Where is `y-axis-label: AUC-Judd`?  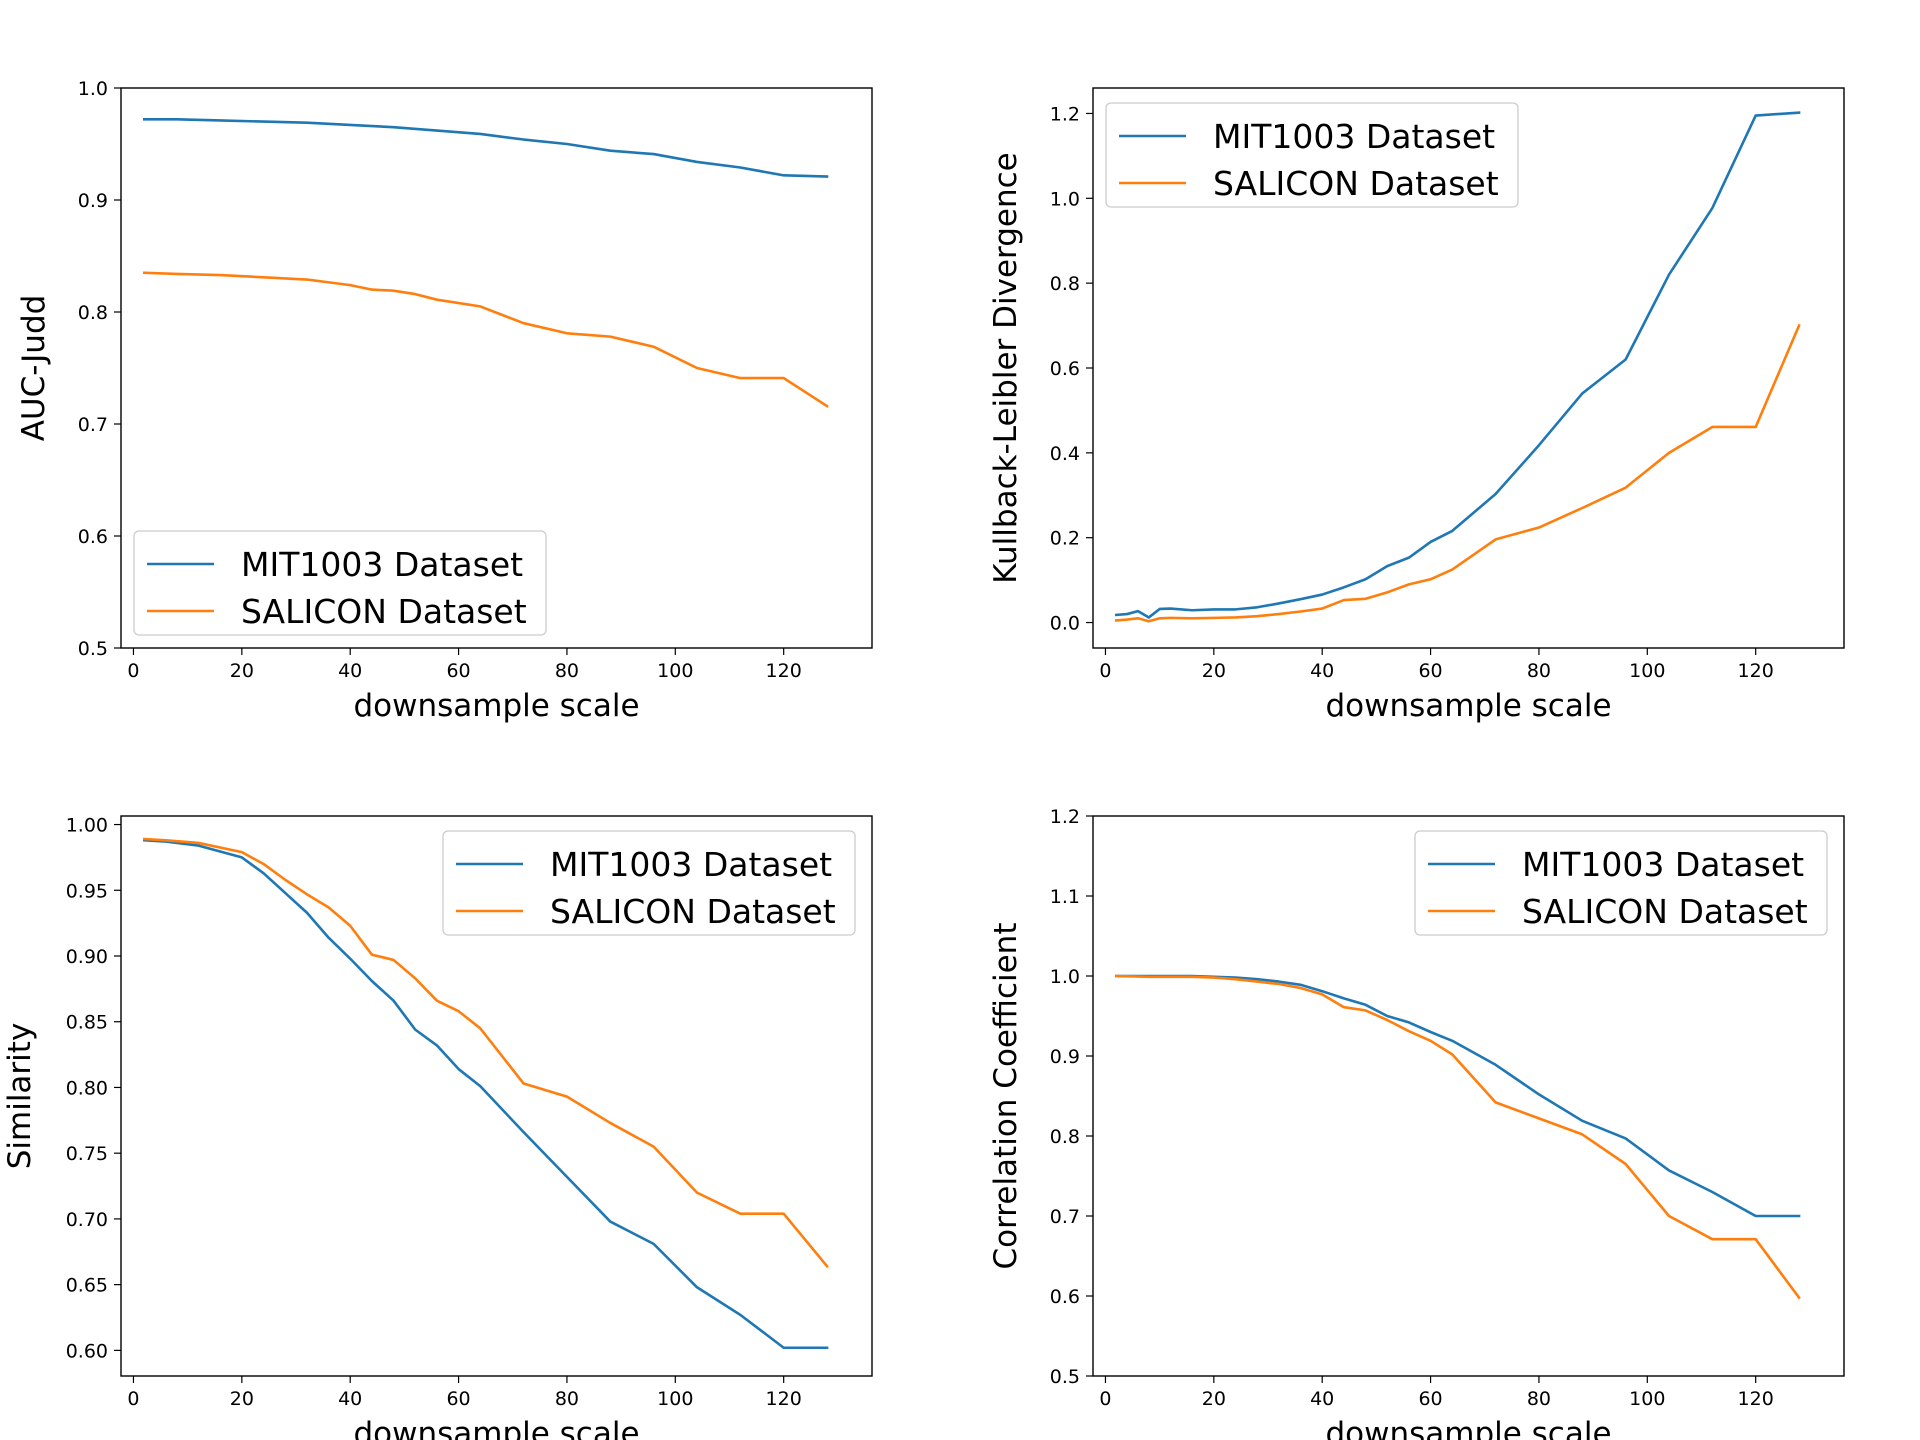 y-axis-label: AUC-Judd is located at coordinates (34, 368).